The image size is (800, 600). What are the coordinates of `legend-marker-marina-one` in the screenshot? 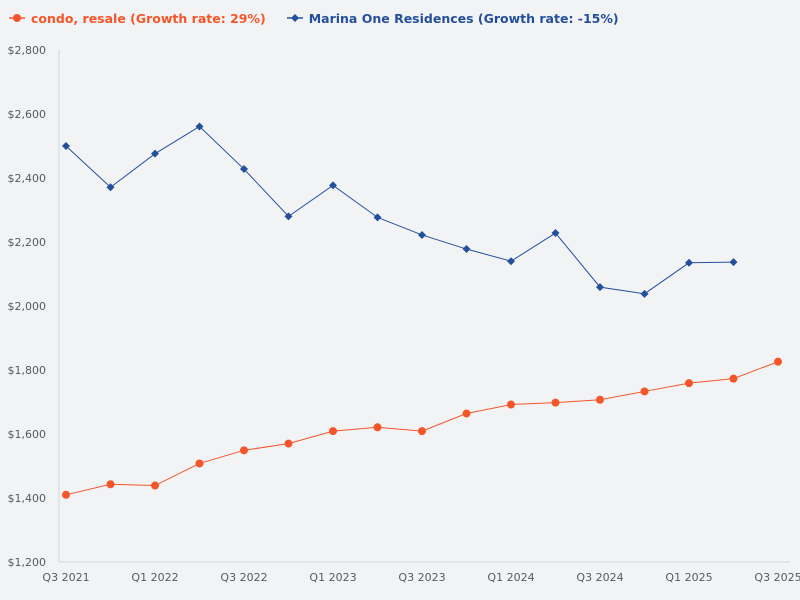 It's located at (294, 18).